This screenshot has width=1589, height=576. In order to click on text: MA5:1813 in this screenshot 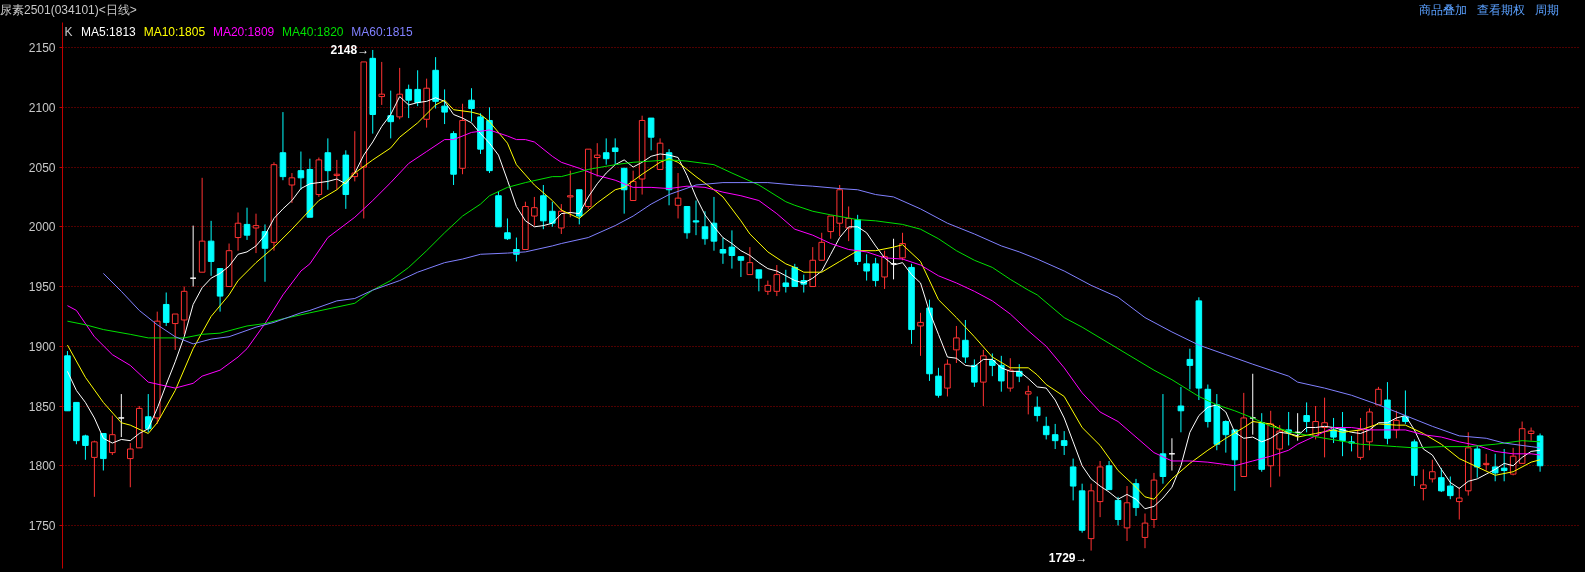, I will do `click(109, 31)`.